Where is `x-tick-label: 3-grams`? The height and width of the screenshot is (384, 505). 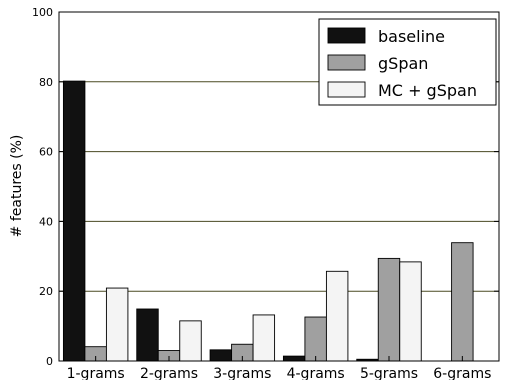
x-tick-label: 3-grams is located at coordinates (242, 373).